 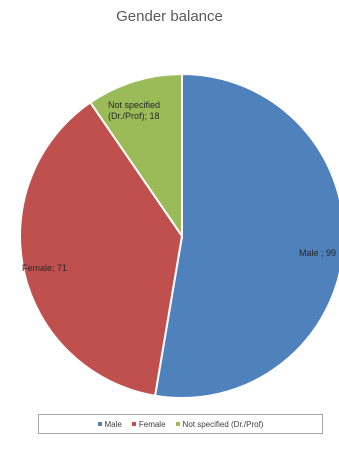 What do you see at coordinates (44, 268) in the screenshot?
I see `data-label-female: Female; 71` at bounding box center [44, 268].